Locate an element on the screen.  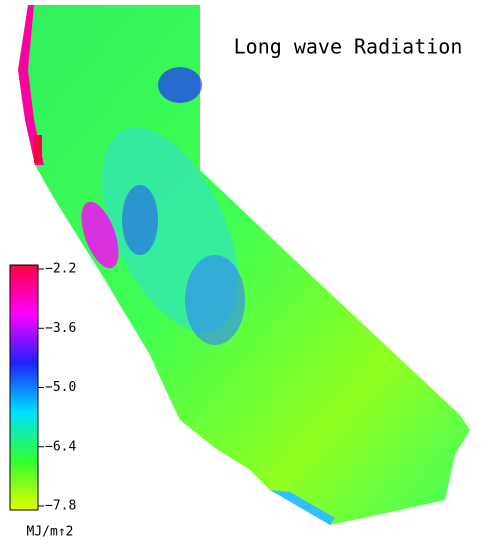
coast-red is located at coordinates (38, 149).